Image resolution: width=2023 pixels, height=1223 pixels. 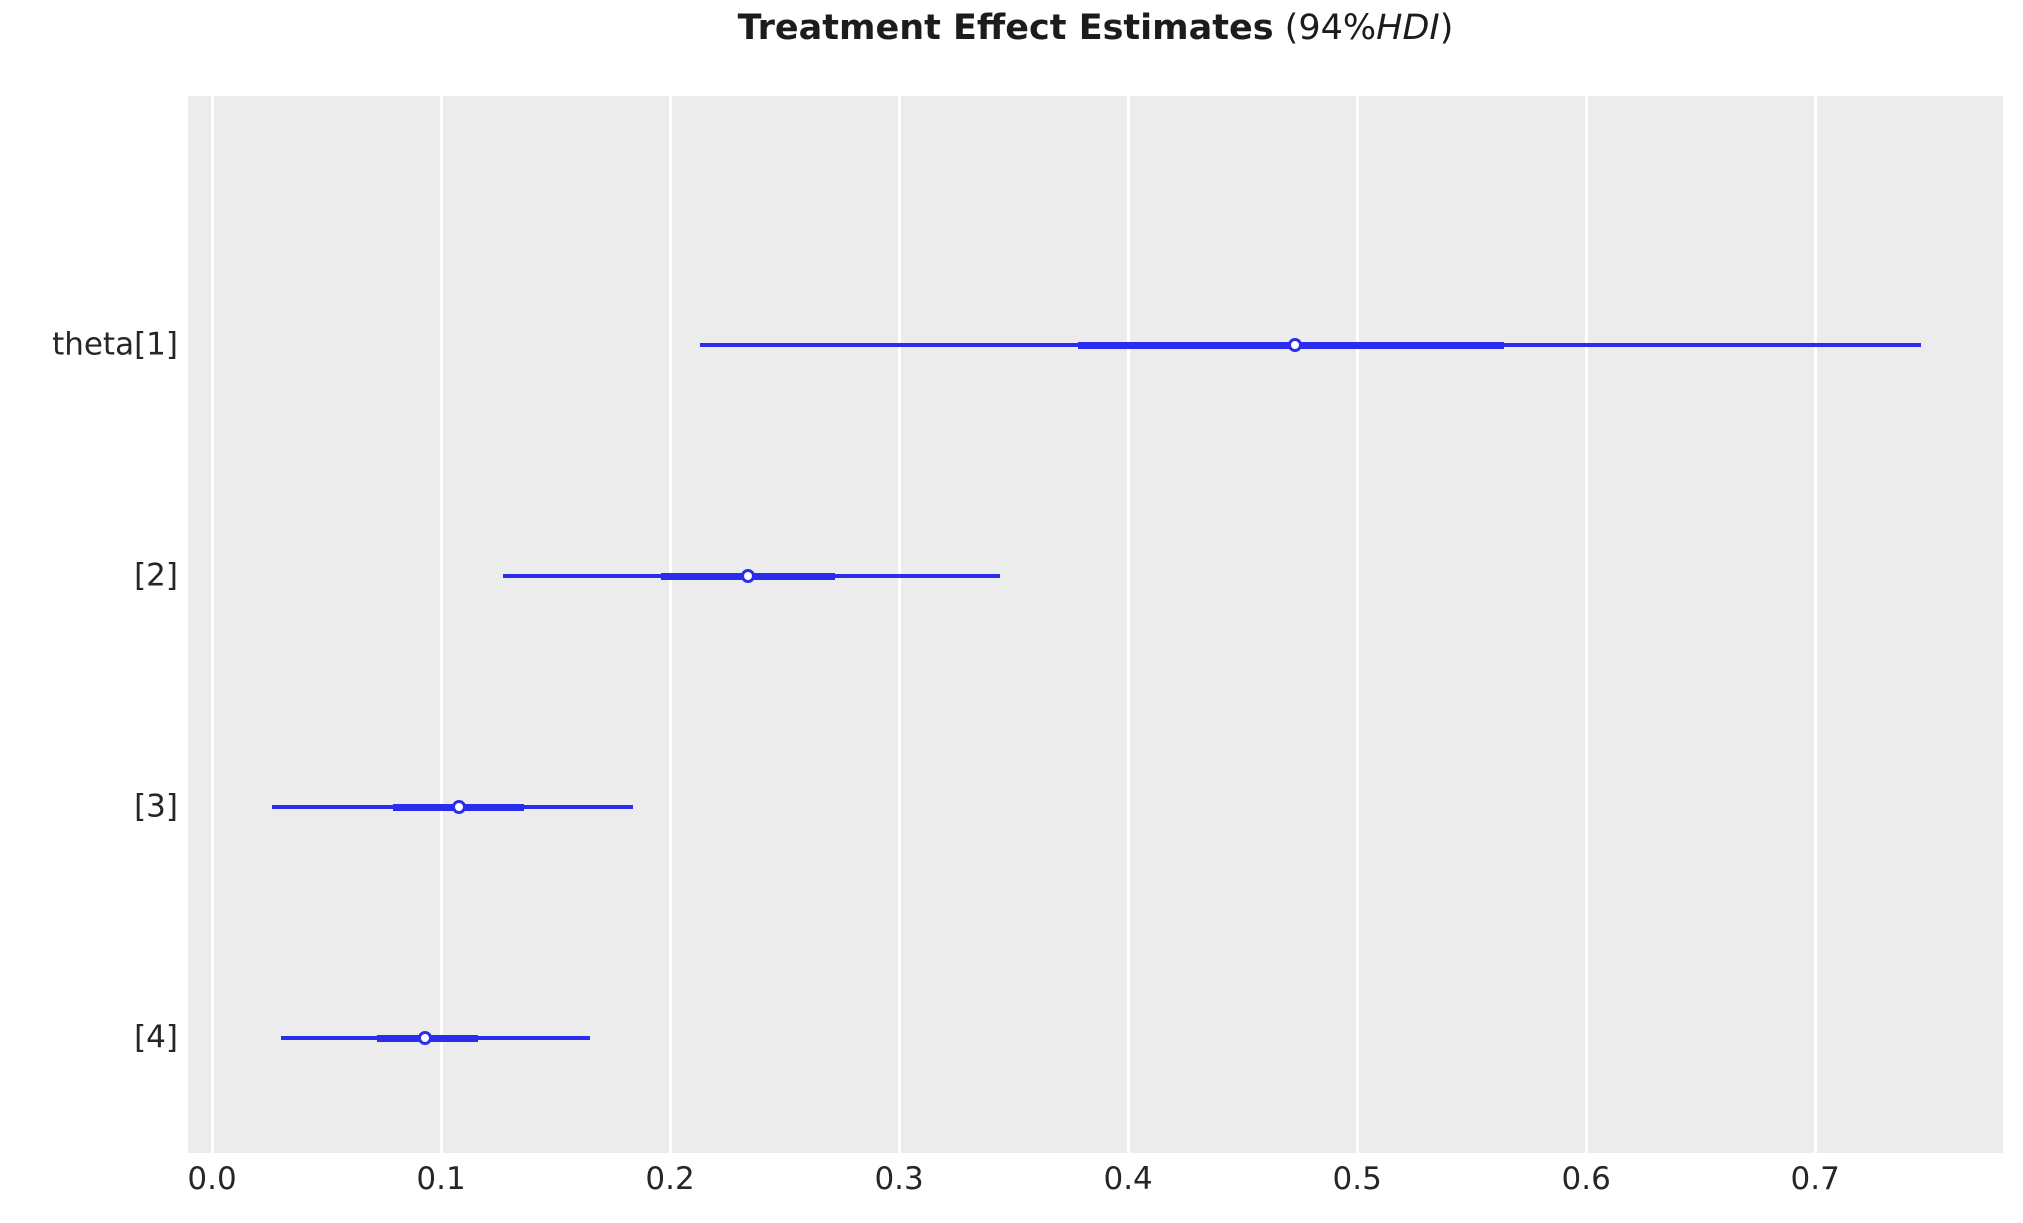 I want to click on x-tick-label-0.5: 0.5, so click(x=1357, y=1179).